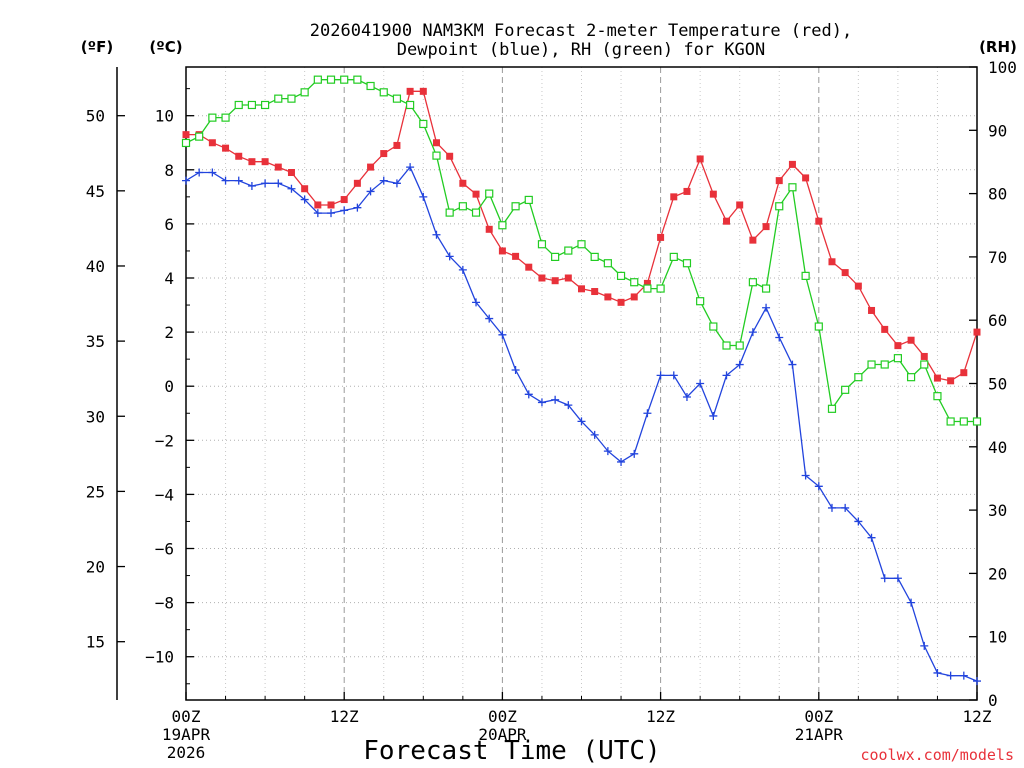 Image resolution: width=1024 pixels, height=768 pixels. I want to click on rh-unit-label: (RH), so click(998, 47).